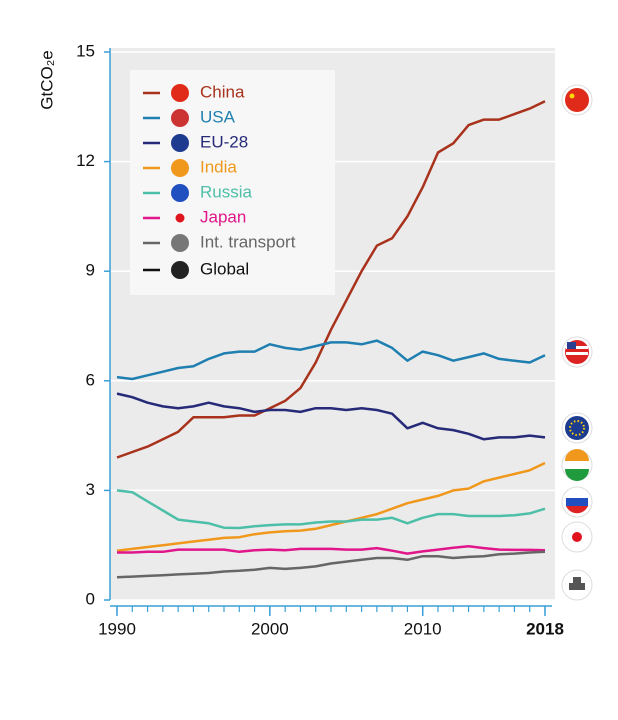  What do you see at coordinates (248, 241) in the screenshot?
I see `legend-label: Int. transport` at bounding box center [248, 241].